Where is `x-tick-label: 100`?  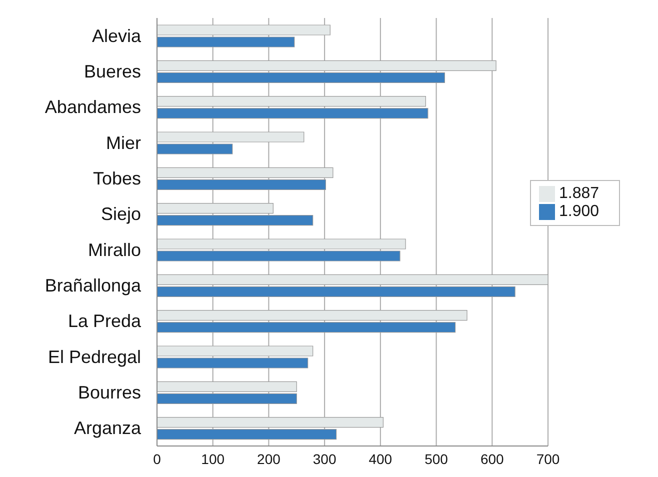
x-tick-label: 100 is located at coordinates (213, 458).